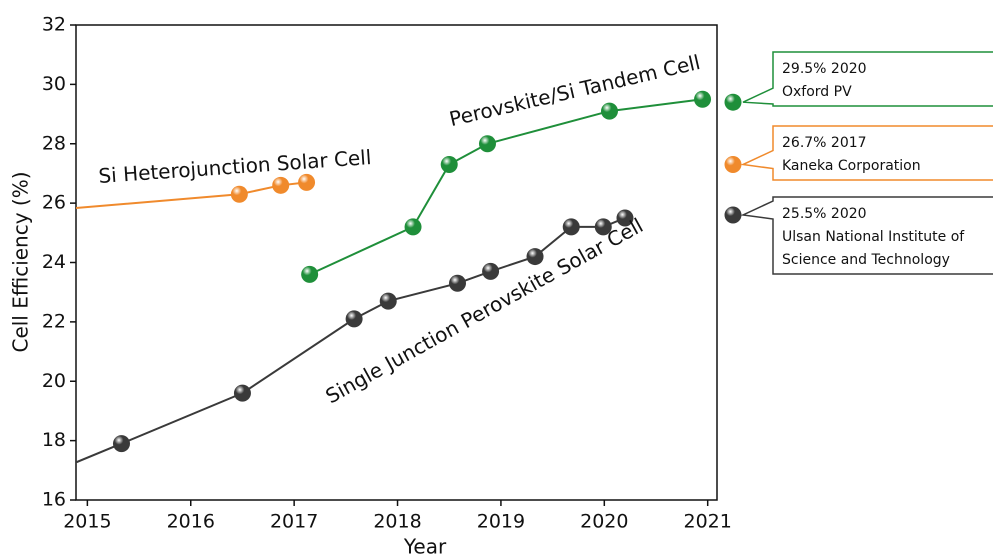 The width and height of the screenshot is (993, 558). I want to click on x-tick-label: 2016, so click(191, 522).